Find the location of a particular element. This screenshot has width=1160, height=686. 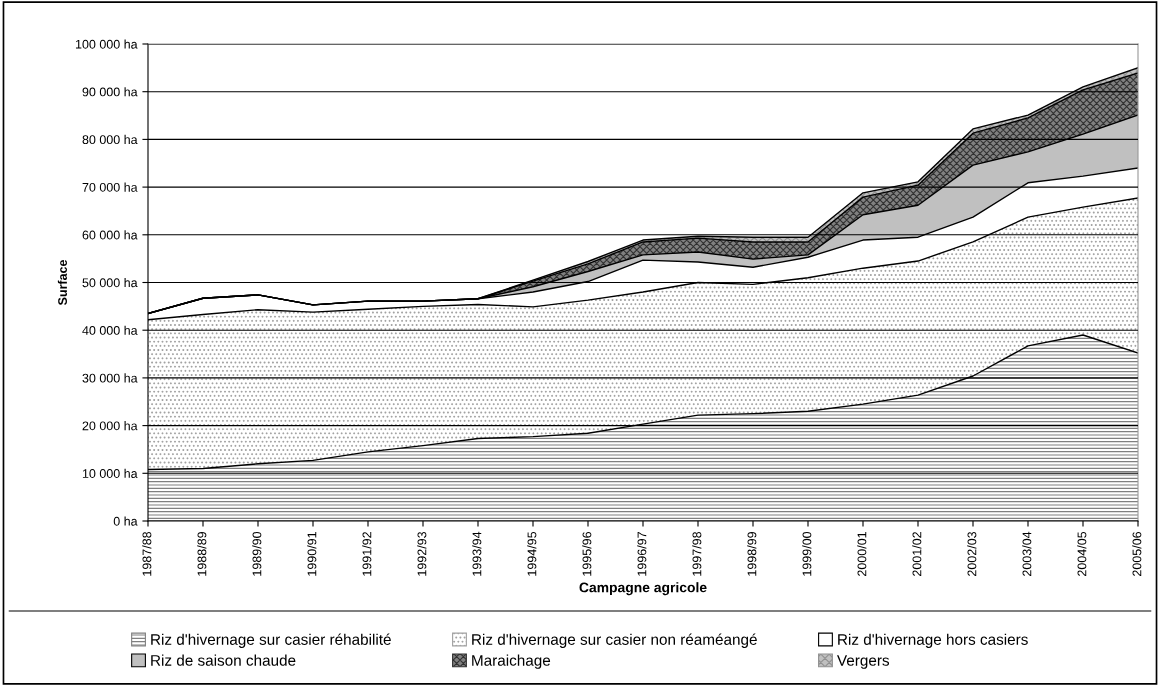

x-tick-label: 1988/89 is located at coordinates (202, 554).